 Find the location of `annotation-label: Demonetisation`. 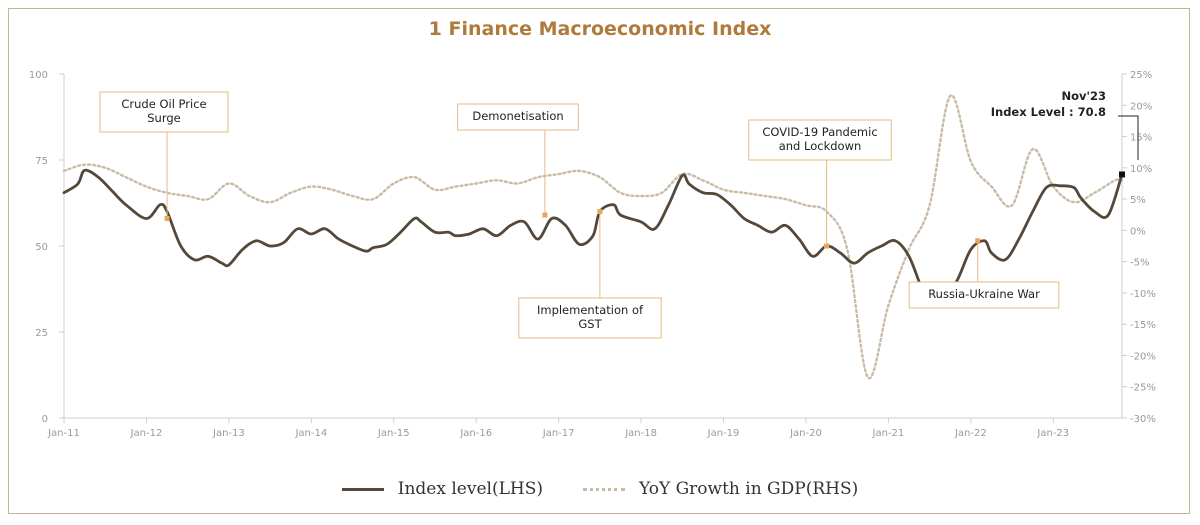

annotation-label: Demonetisation is located at coordinates (517, 116).